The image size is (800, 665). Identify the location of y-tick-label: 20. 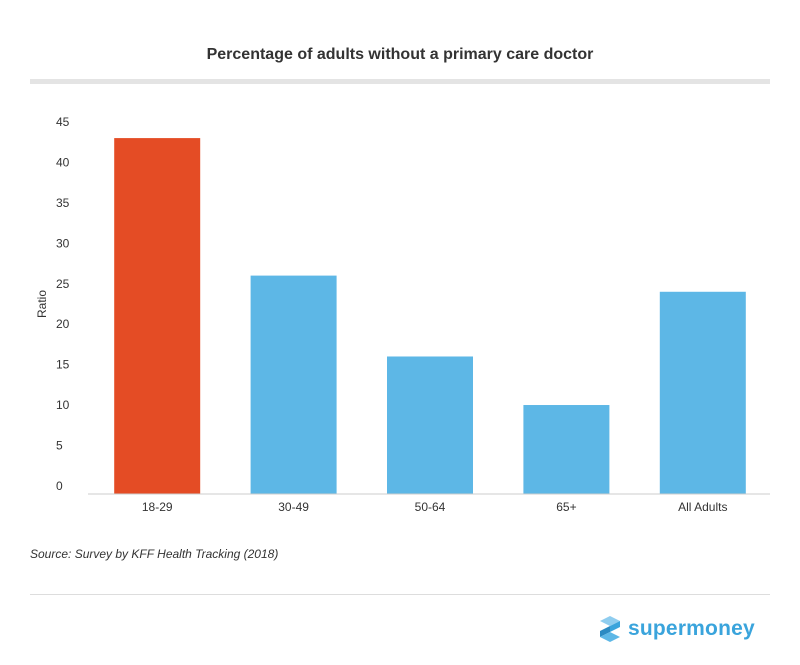
(63, 324).